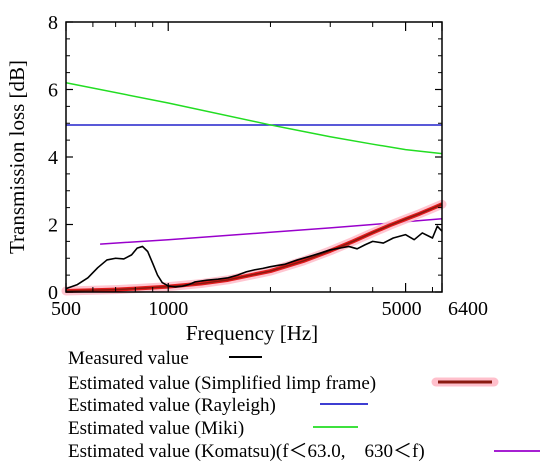 This screenshot has width=550, height=470. Describe the element at coordinates (53, 293) in the screenshot. I see `y-tick-label: 0` at that location.